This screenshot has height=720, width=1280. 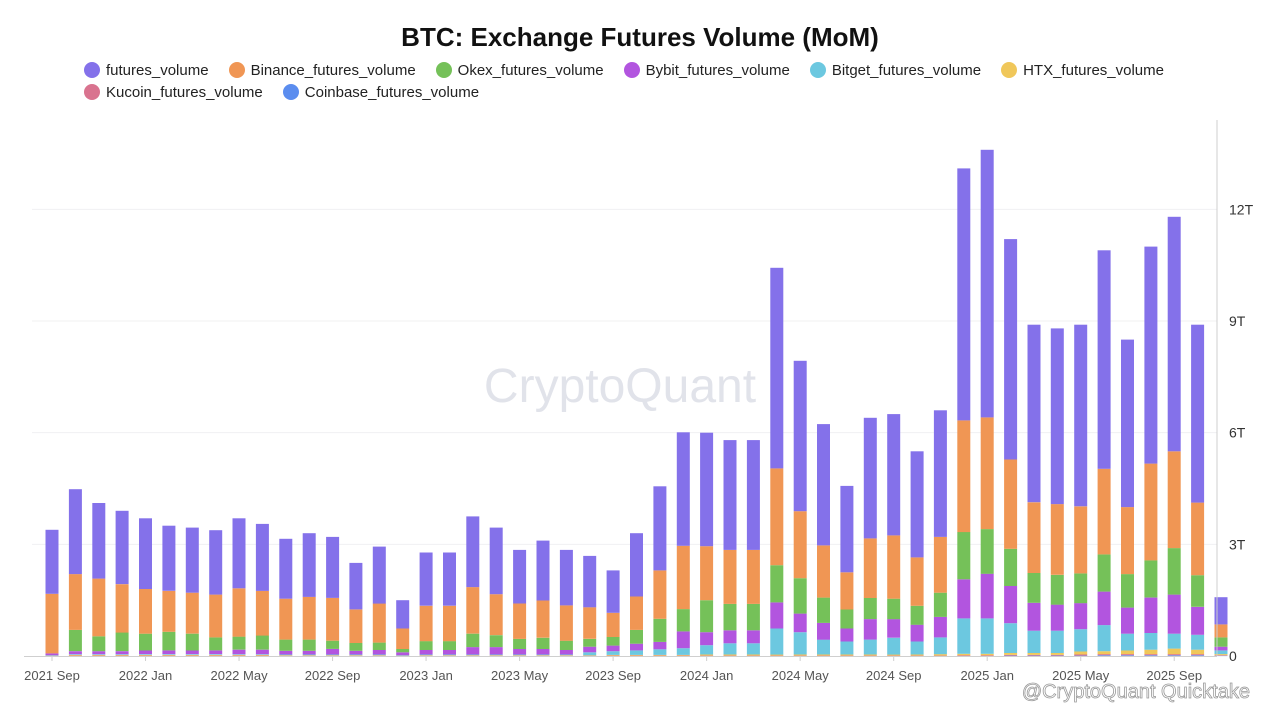 I want to click on y-tick-label: 12T, so click(x=1241, y=209).